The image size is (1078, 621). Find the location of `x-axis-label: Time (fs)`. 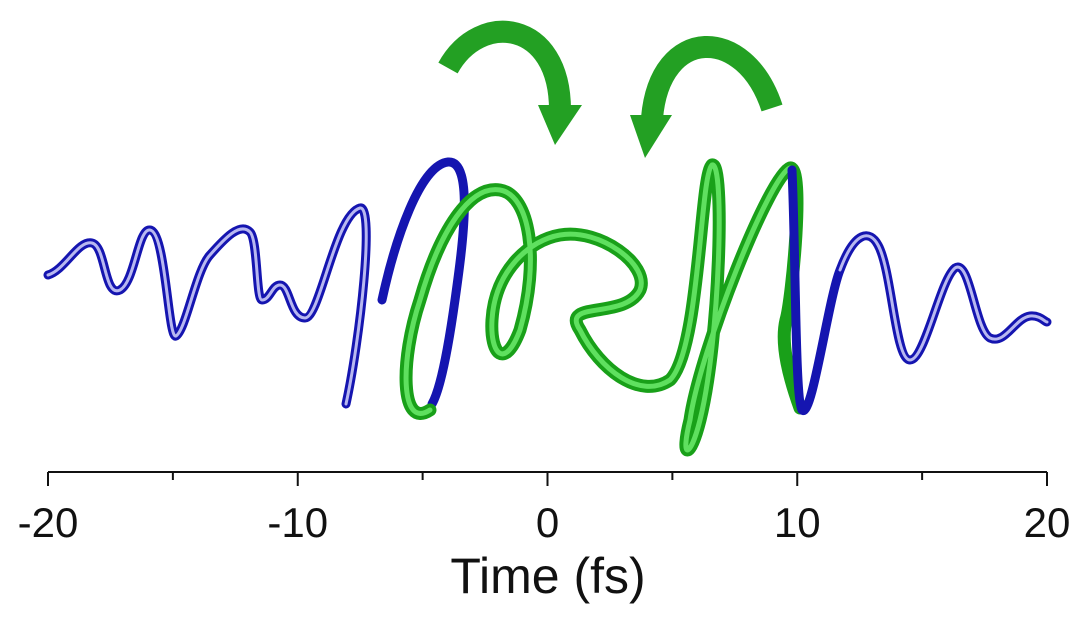

x-axis-label: Time (fs) is located at coordinates (547, 576).